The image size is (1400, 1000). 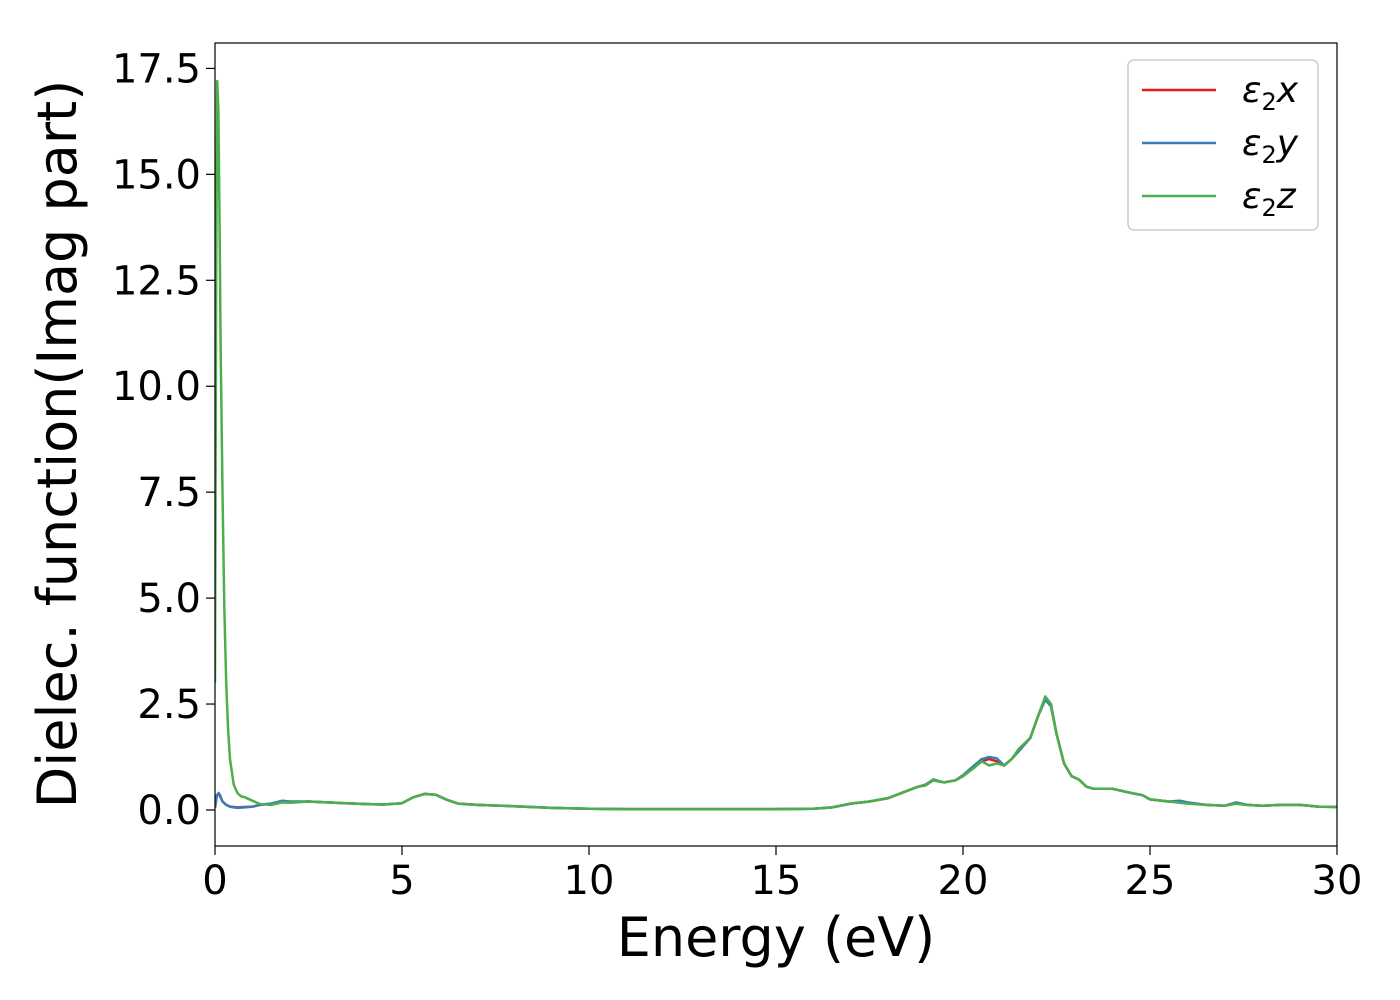 I want to click on legend-box, so click(x=1223, y=145).